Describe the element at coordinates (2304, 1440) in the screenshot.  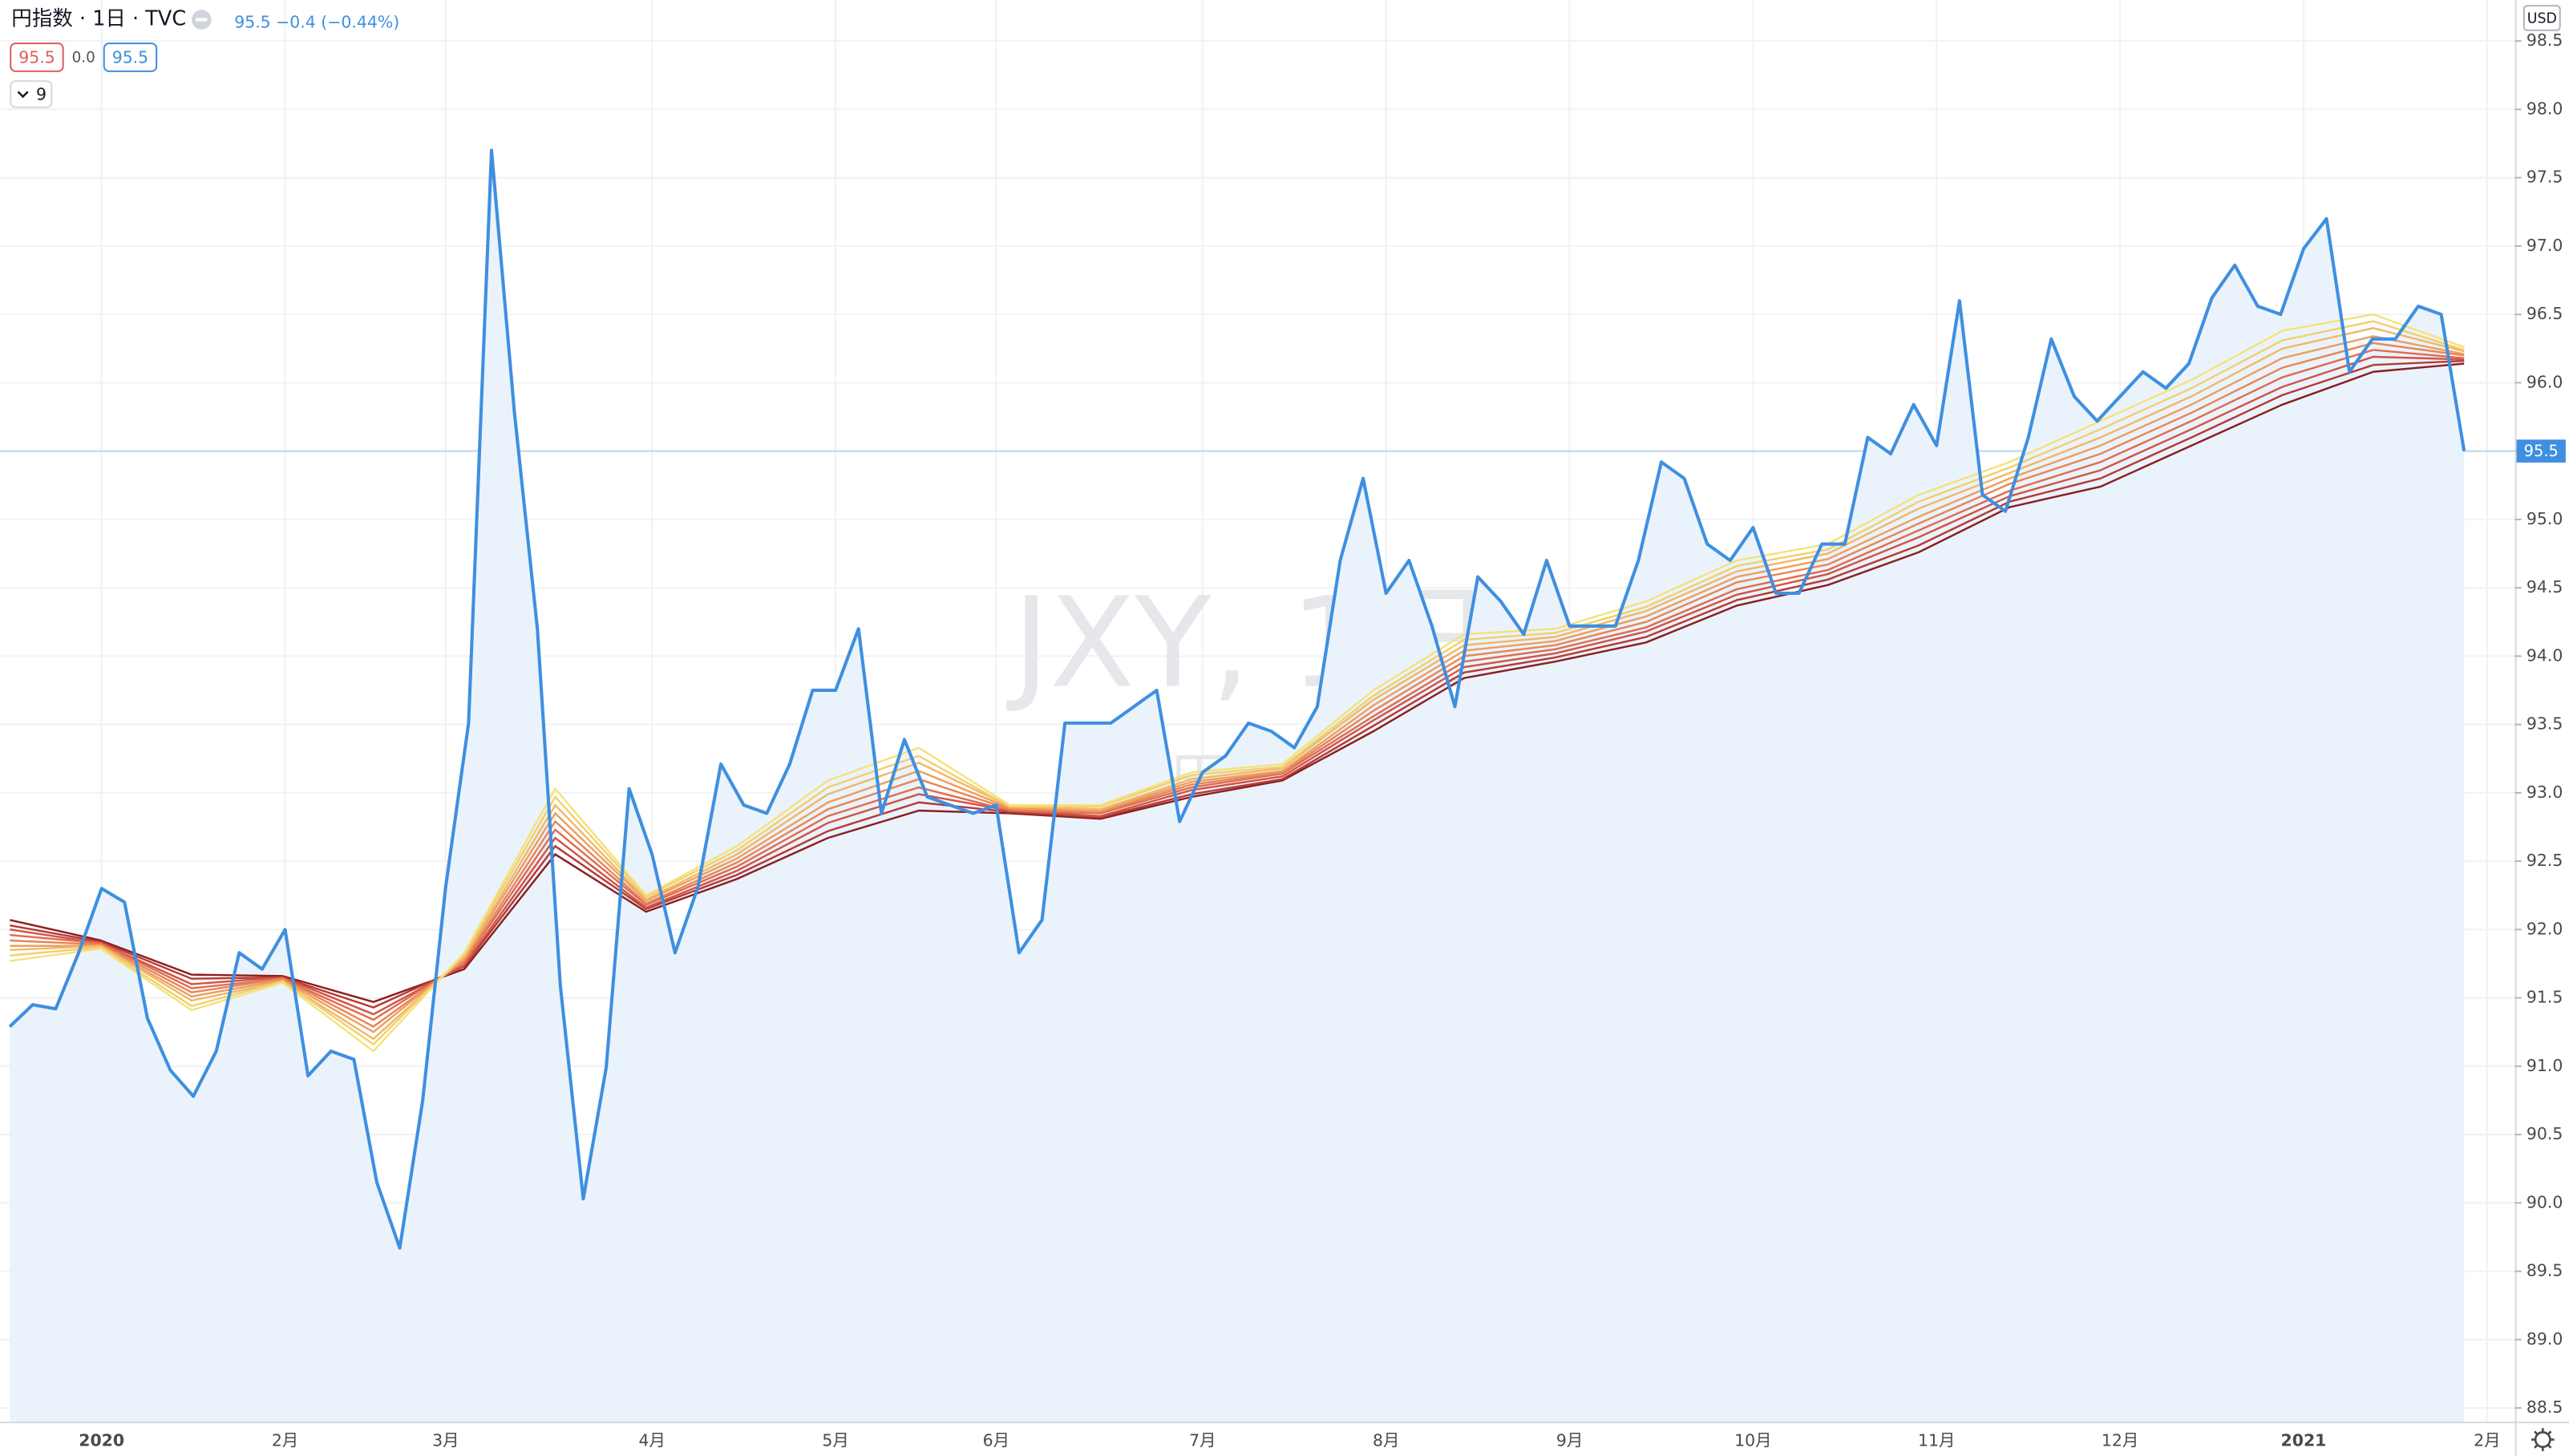
I see `x-tick-label: 2021` at that location.